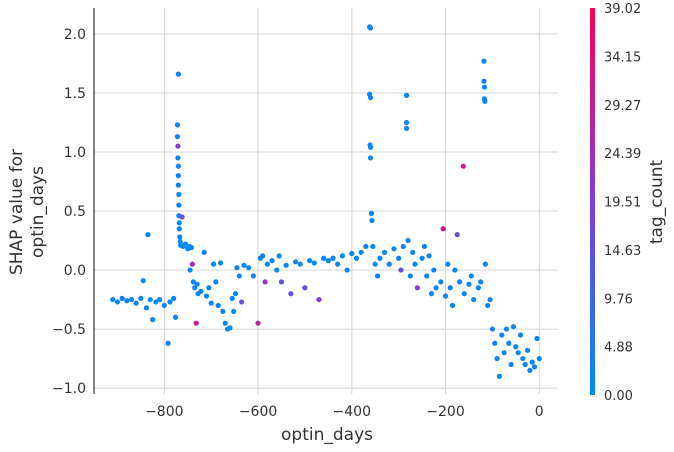  I want to click on x-tick-label: −200, so click(445, 412).